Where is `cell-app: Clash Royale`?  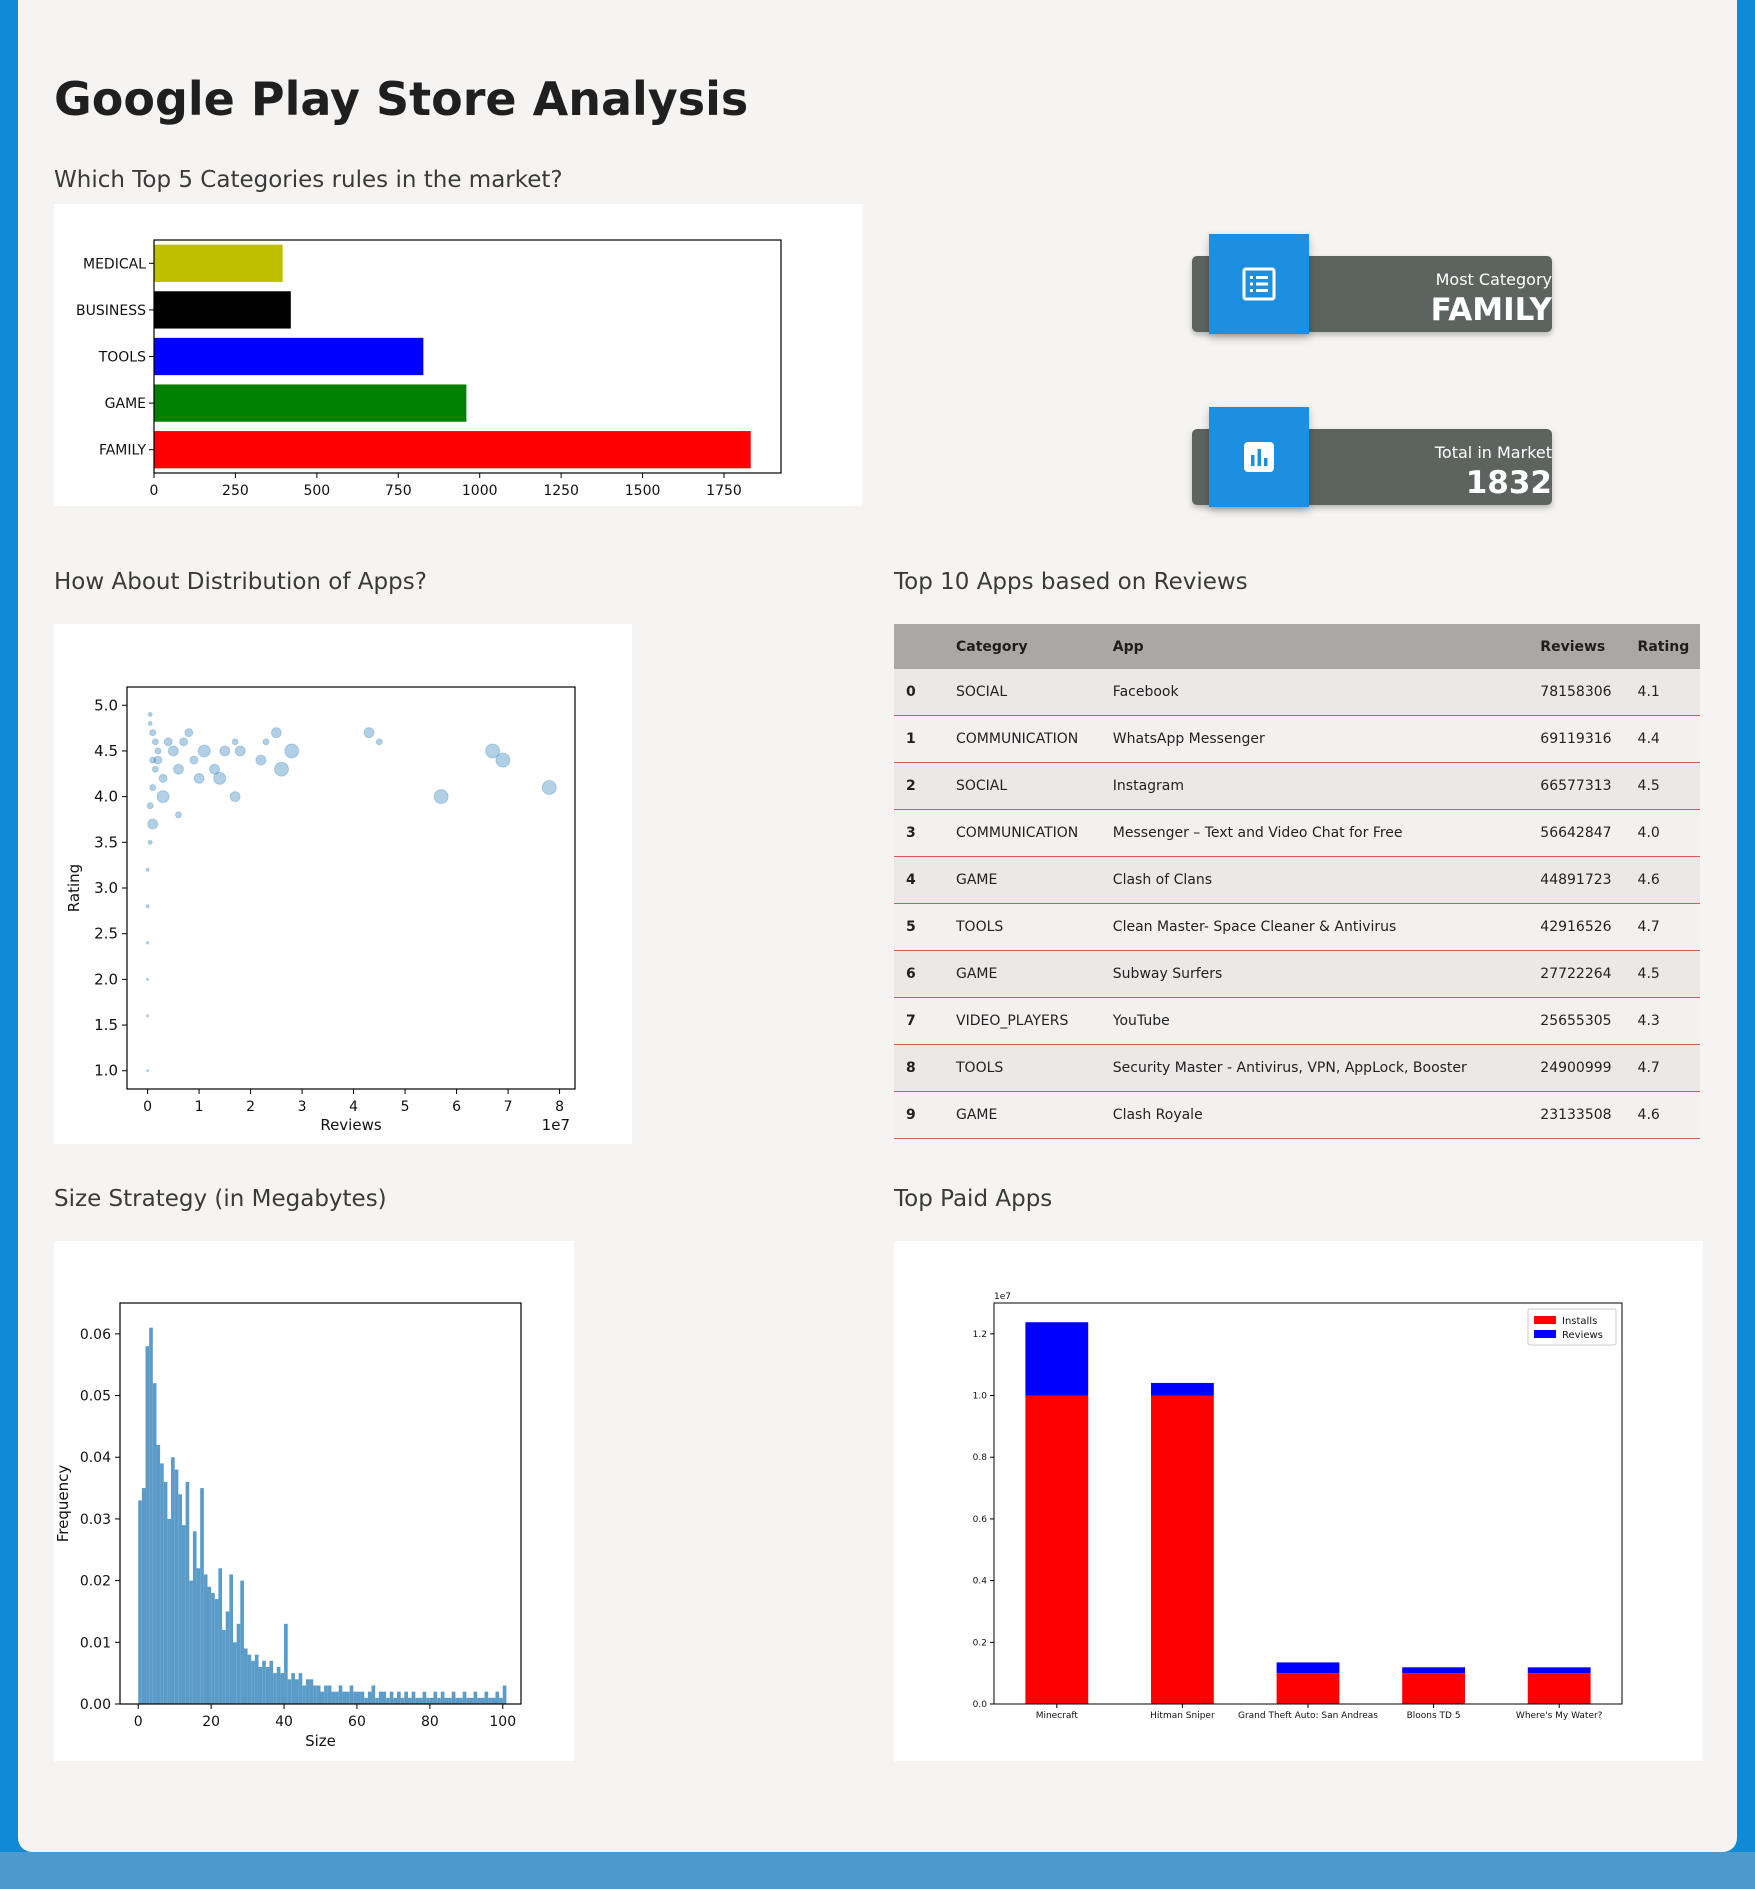
cell-app: Clash Royale is located at coordinates (1314, 1115).